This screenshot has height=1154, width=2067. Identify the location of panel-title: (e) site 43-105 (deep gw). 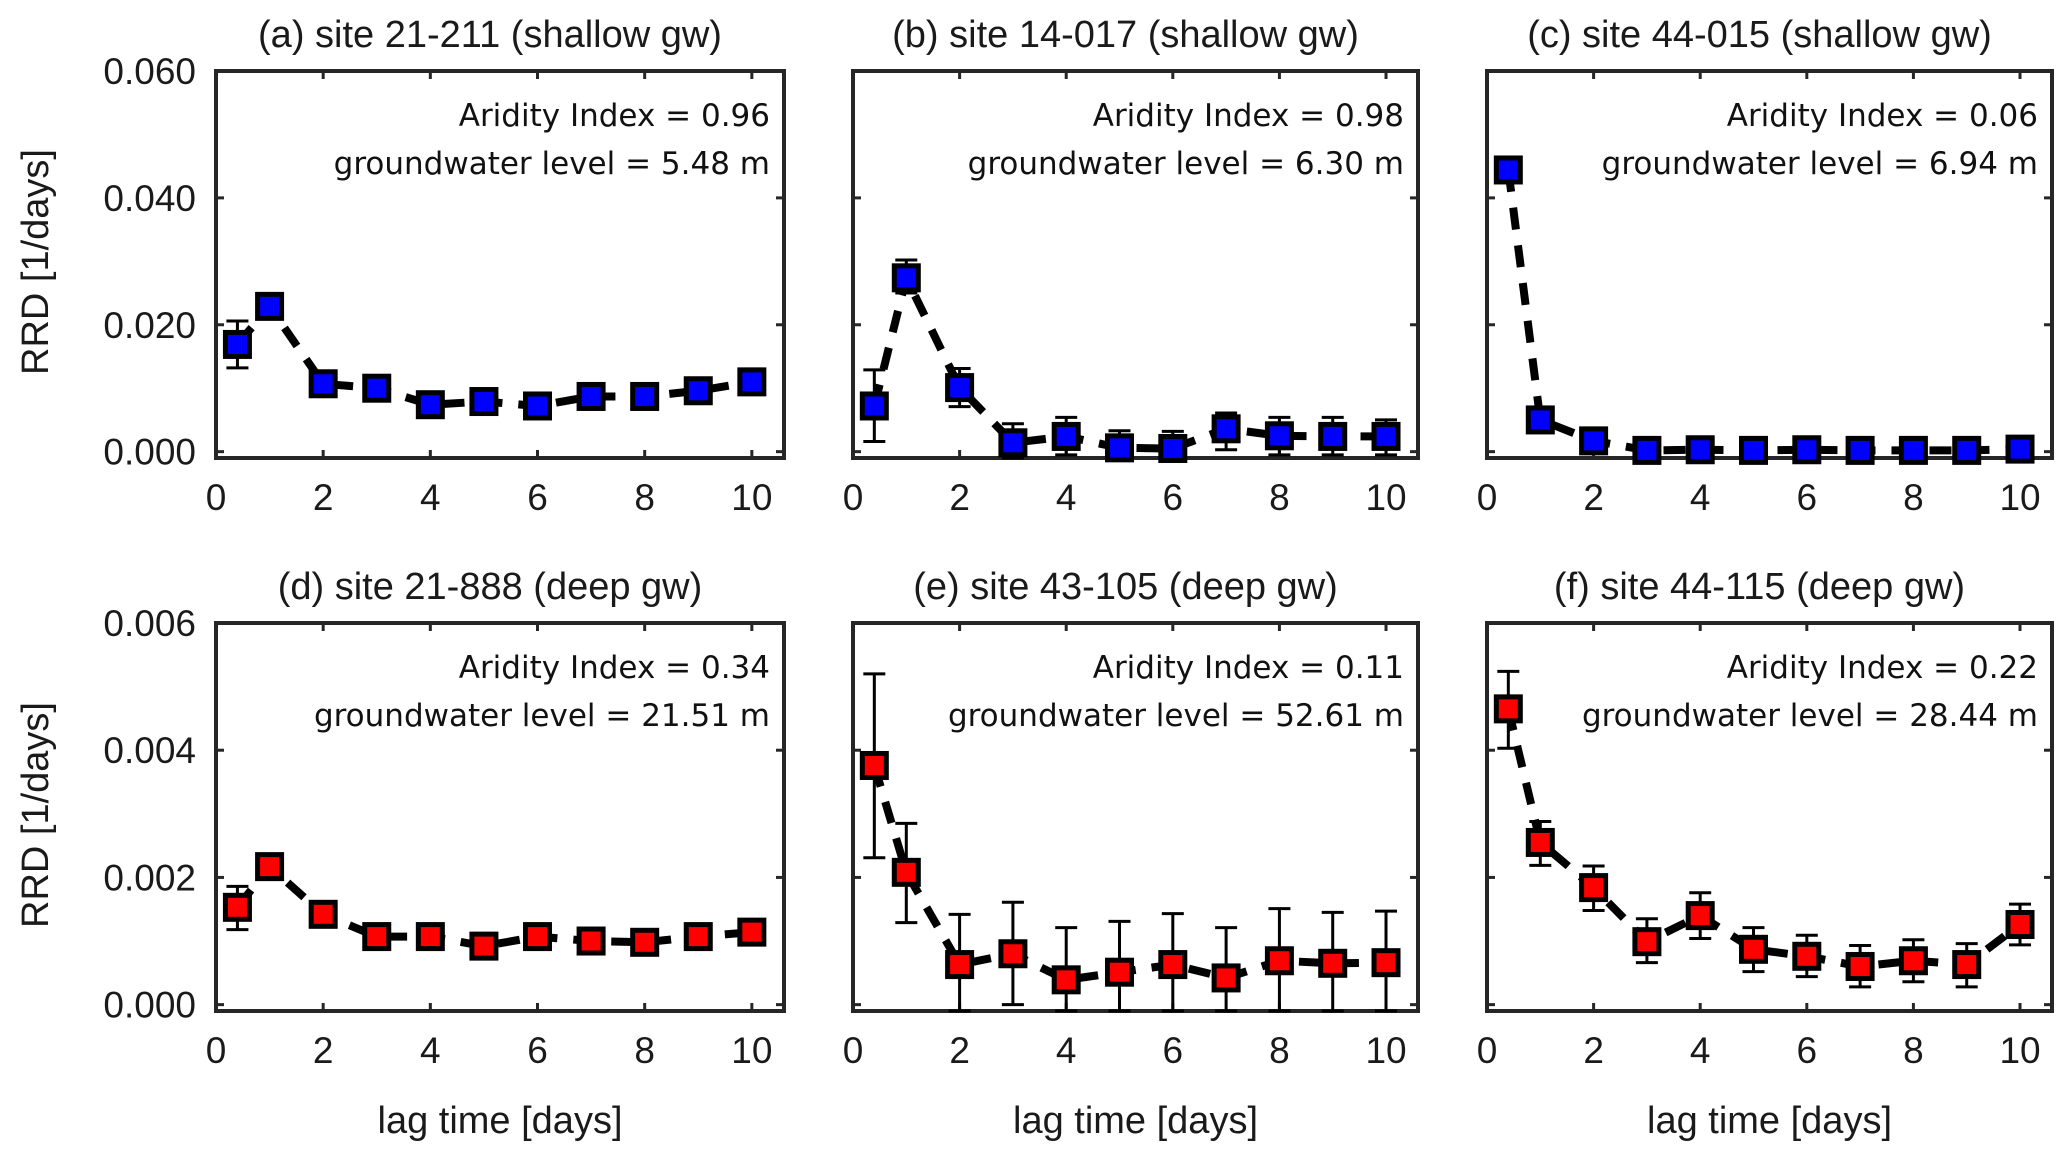
(1125, 587).